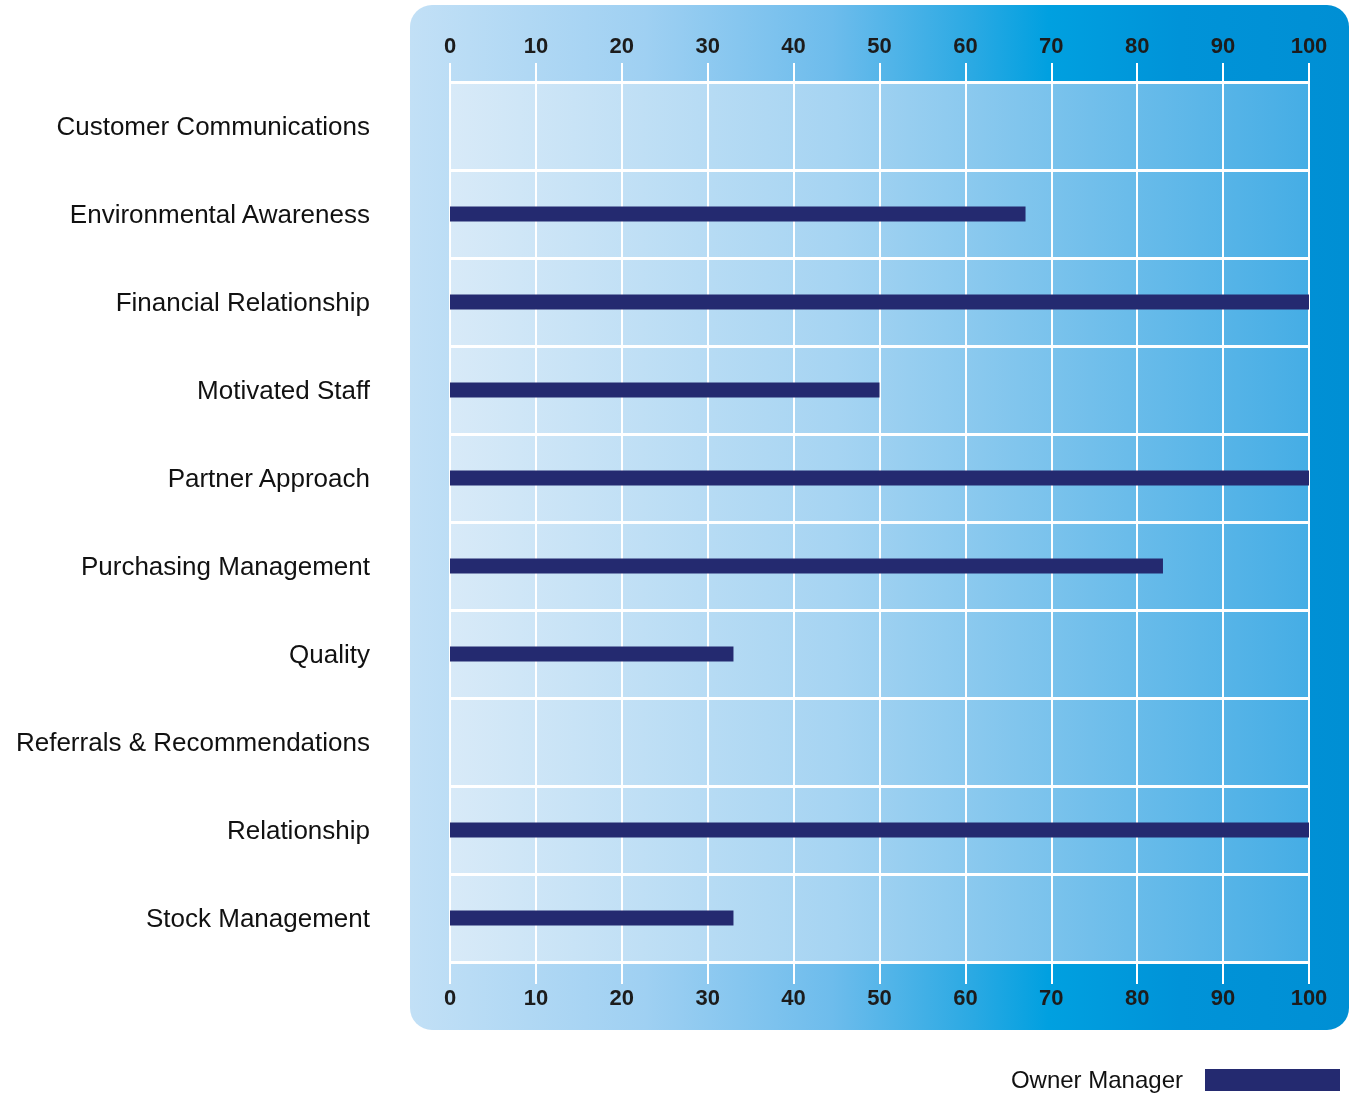 Image resolution: width=1351 pixels, height=1097 pixels. I want to click on y-tick-label: Relationship, so click(298, 830).